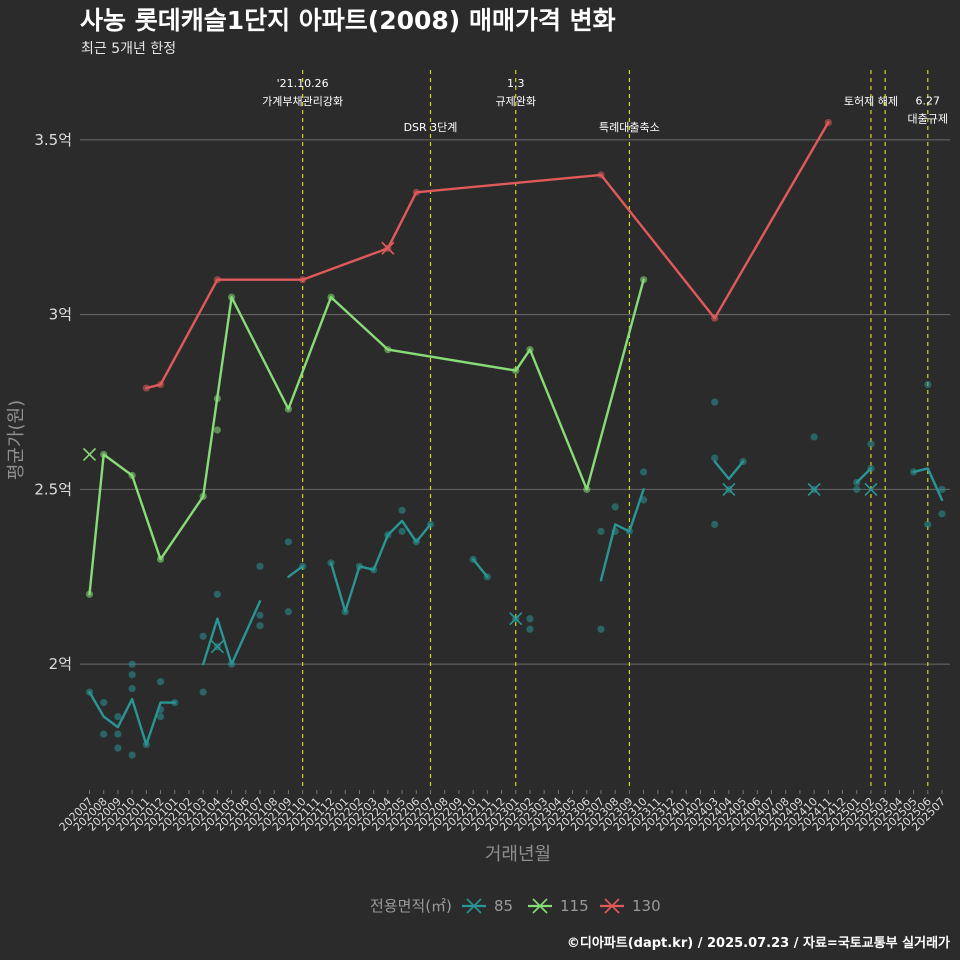 This screenshot has width=960, height=960. I want to click on y-axis-title: 평균가(원), so click(16, 440).